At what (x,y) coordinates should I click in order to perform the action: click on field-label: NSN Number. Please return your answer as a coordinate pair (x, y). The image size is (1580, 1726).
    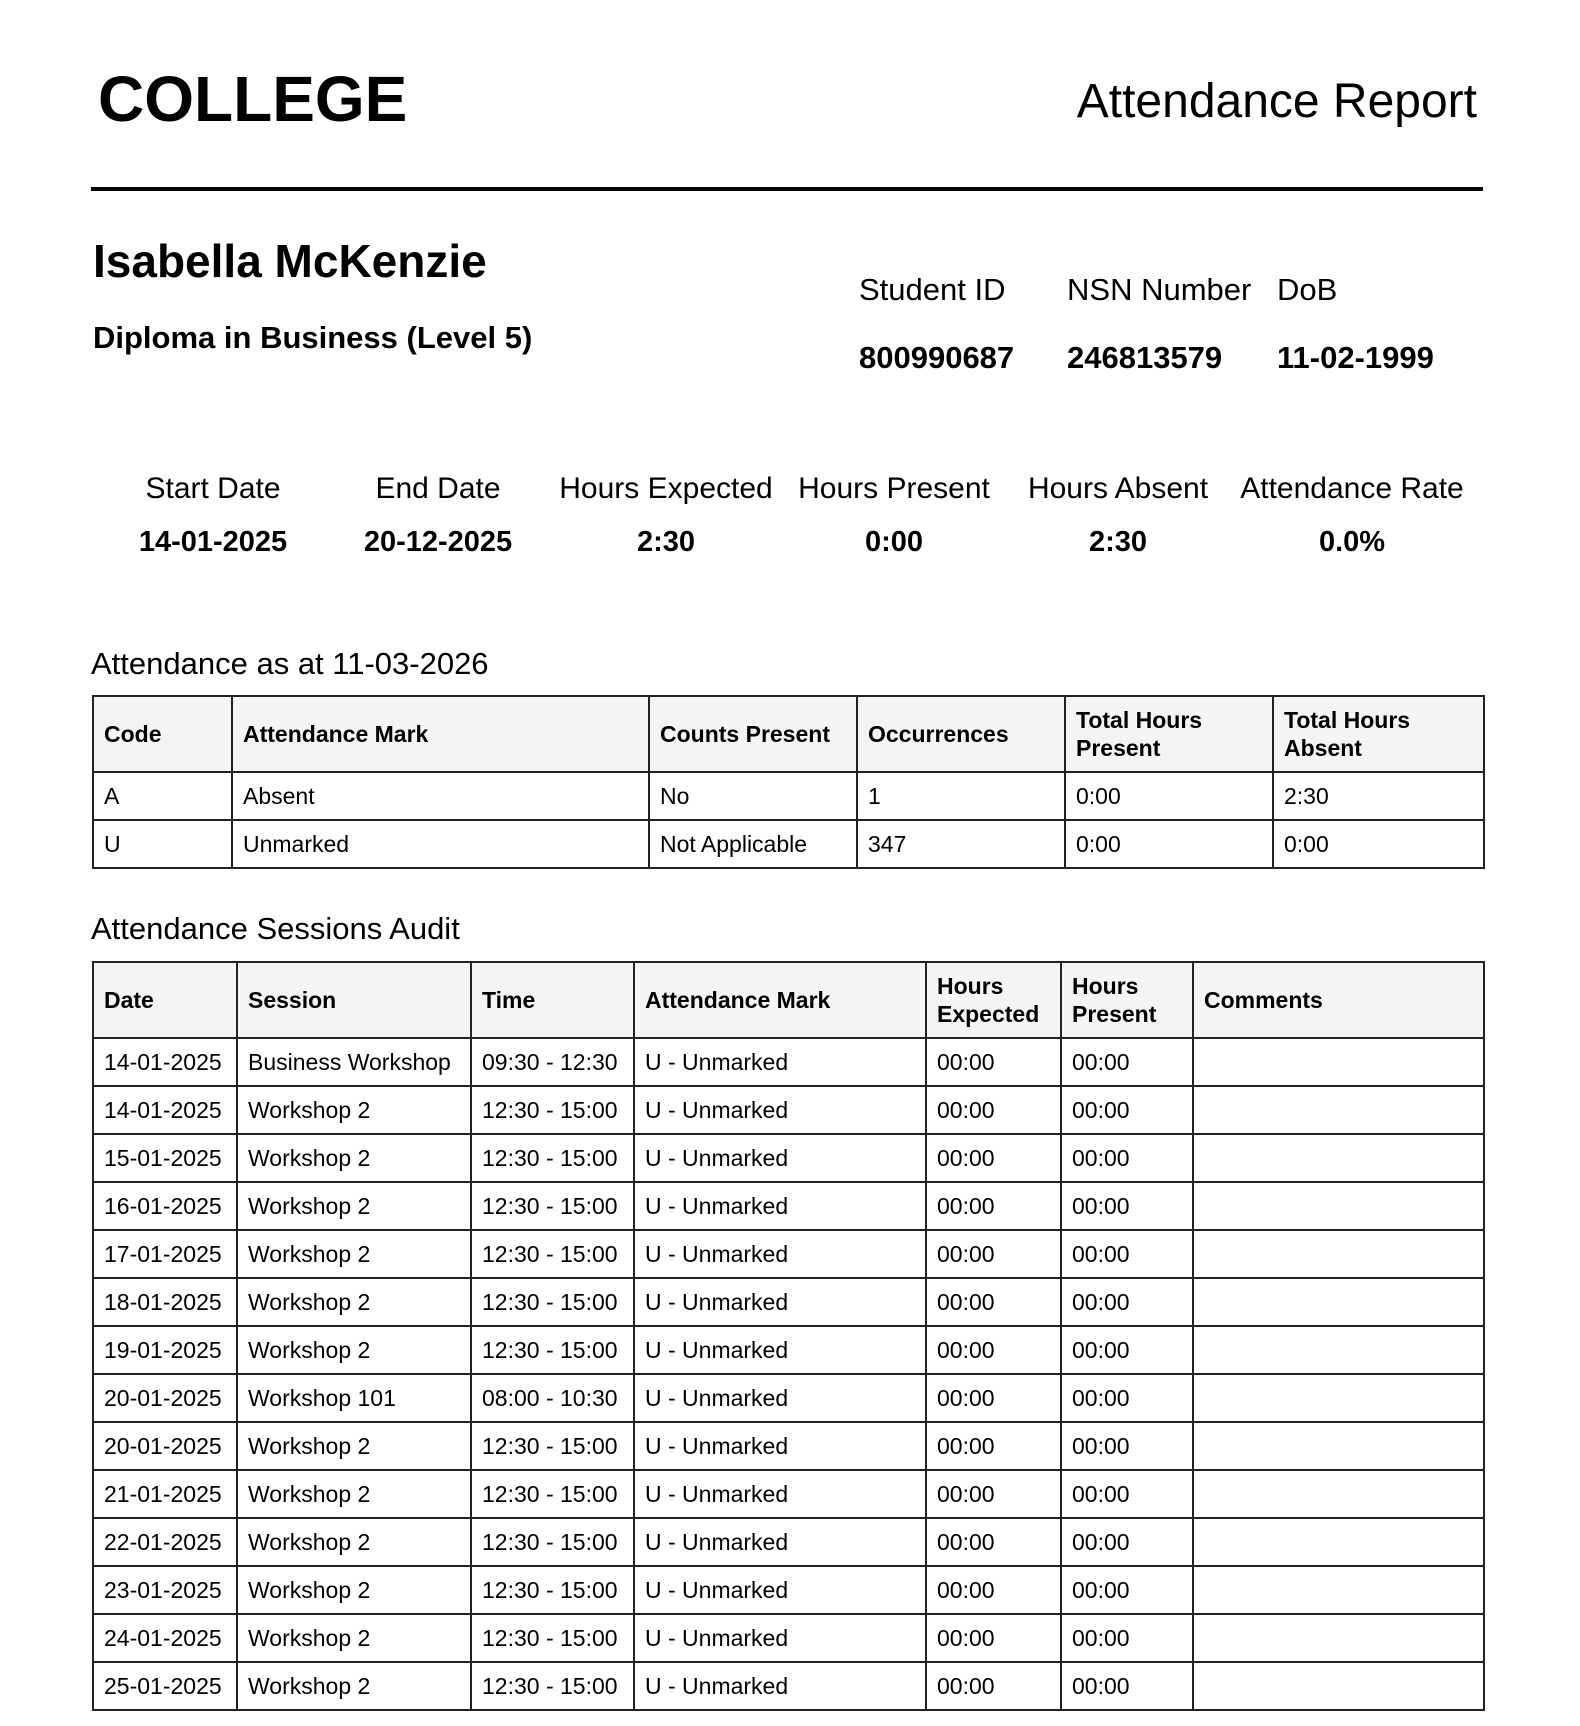
    Looking at the image, I should click on (1159, 289).